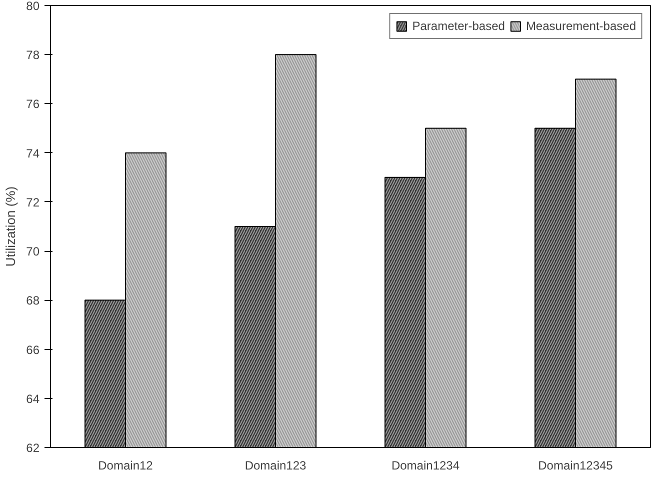 The width and height of the screenshot is (663, 481). I want to click on x-tick-label: Domain12345, so click(576, 465).